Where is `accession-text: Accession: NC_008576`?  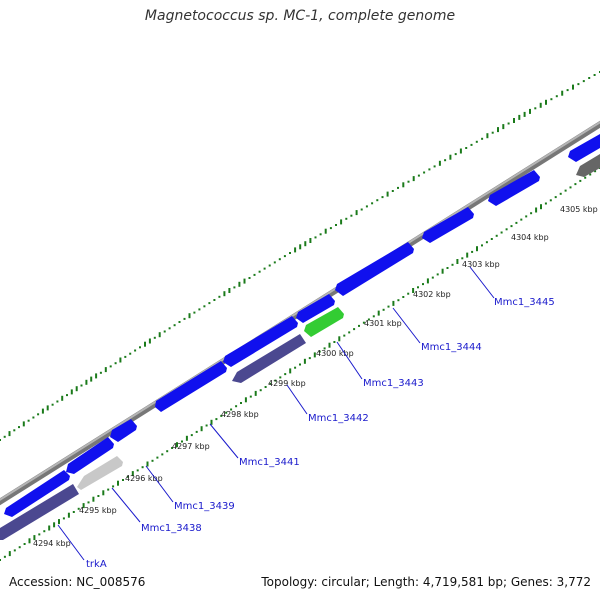 accession-text: Accession: NC_008576 is located at coordinates (77, 582).